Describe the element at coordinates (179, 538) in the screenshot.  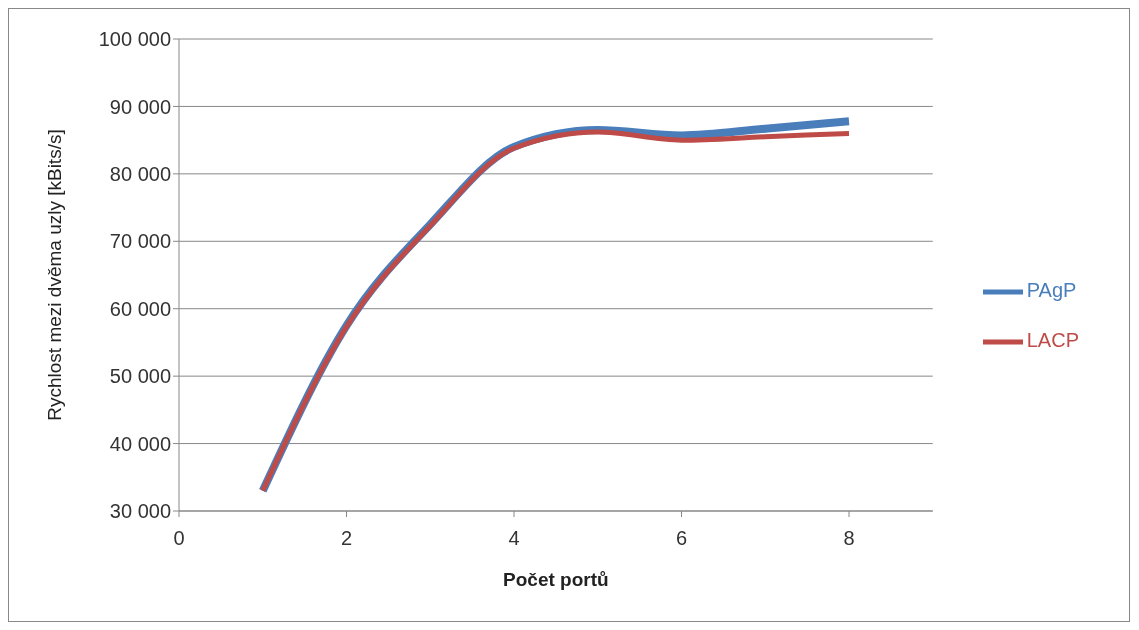
I see `x-tick-label: 0` at that location.